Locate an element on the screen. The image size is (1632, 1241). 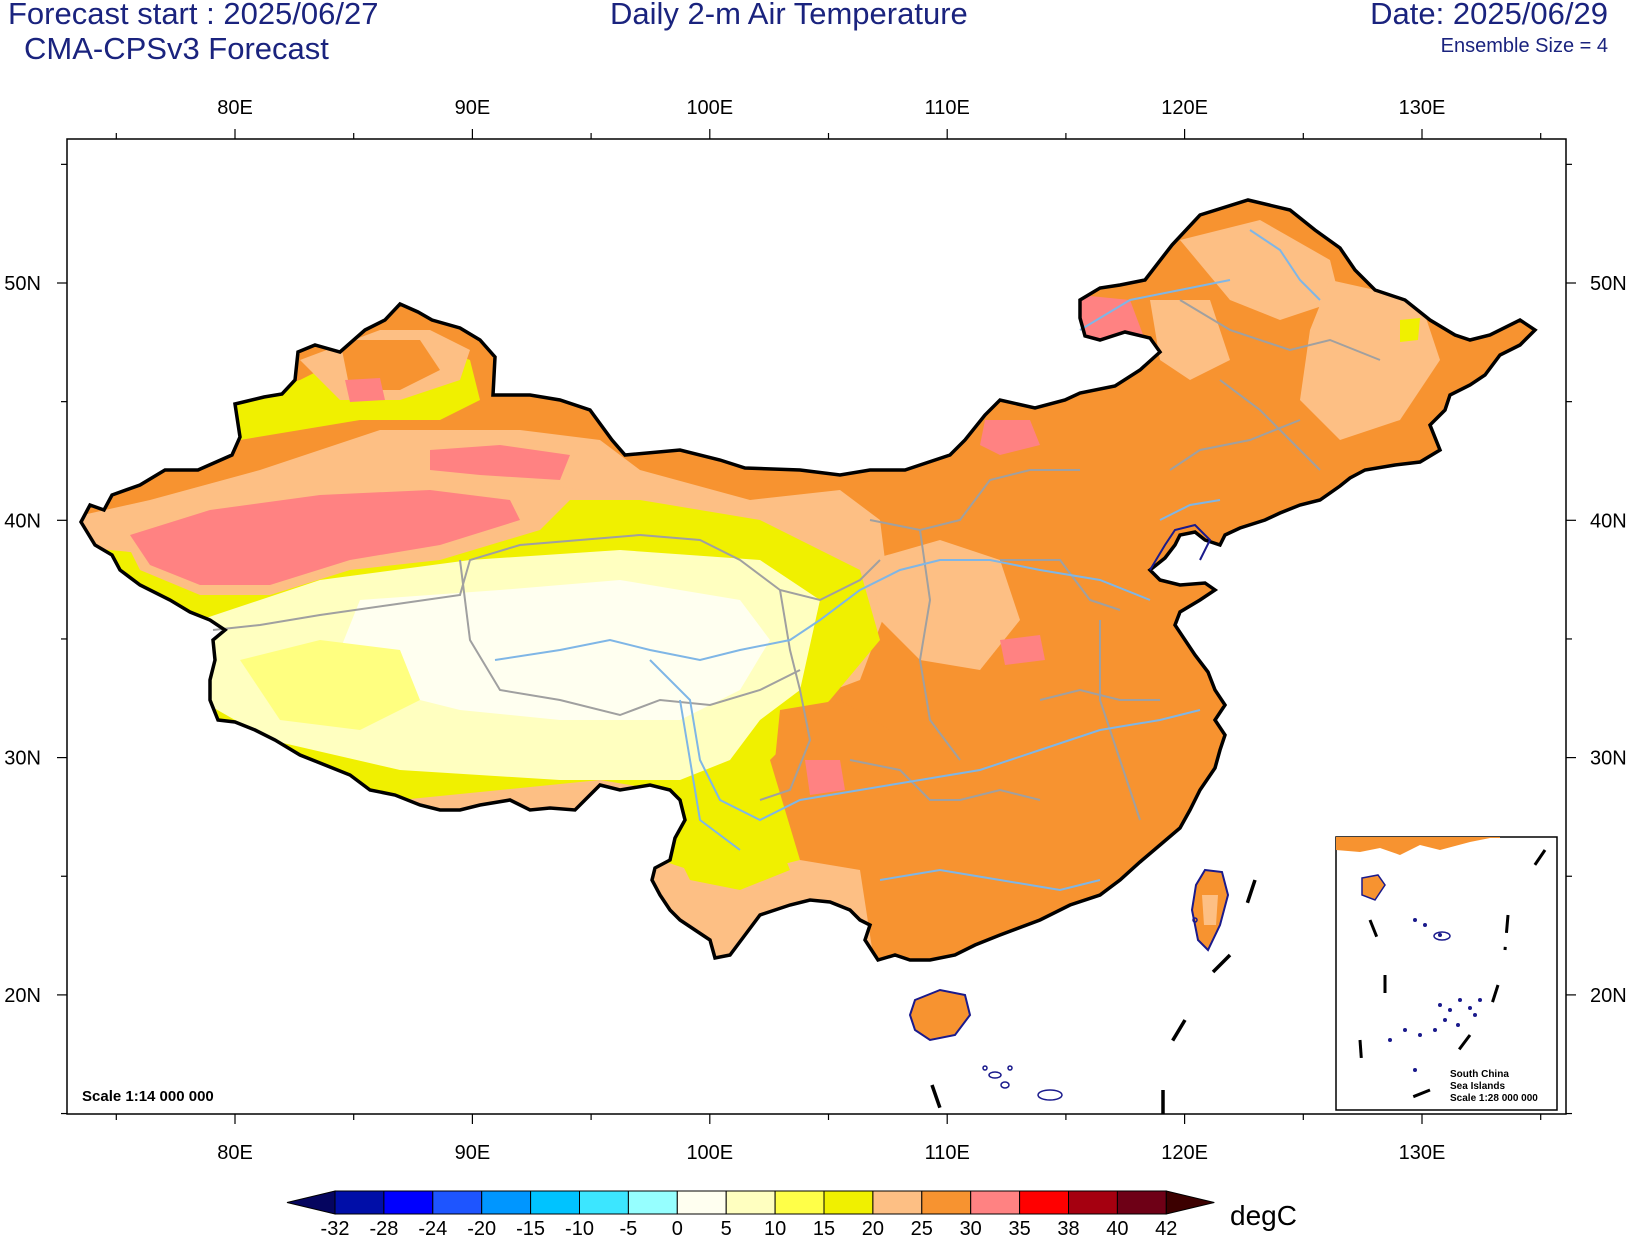
lat-label-left: 20N is located at coordinates (22, 996).